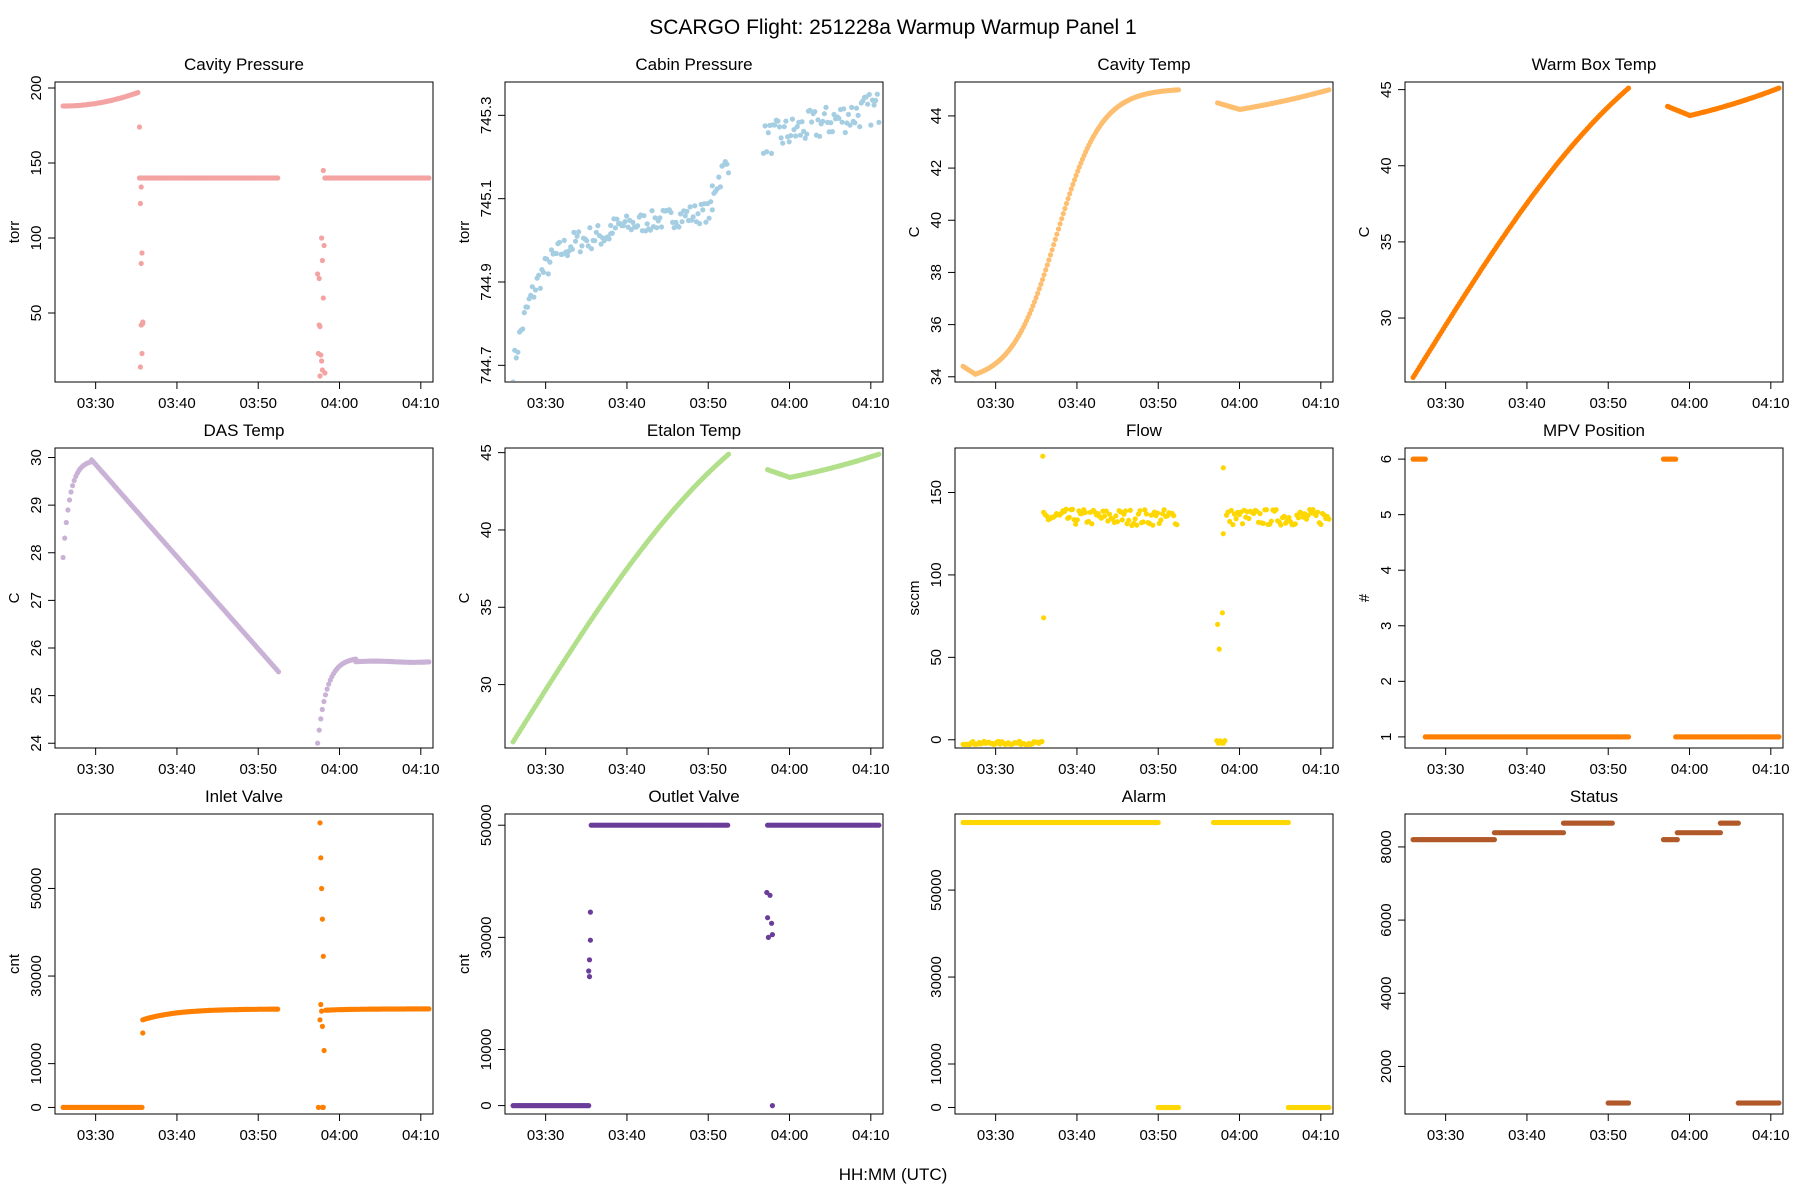 The width and height of the screenshot is (1800, 1200). What do you see at coordinates (1386, 681) in the screenshot?
I see `y-tick-label-mpv-position: 2` at bounding box center [1386, 681].